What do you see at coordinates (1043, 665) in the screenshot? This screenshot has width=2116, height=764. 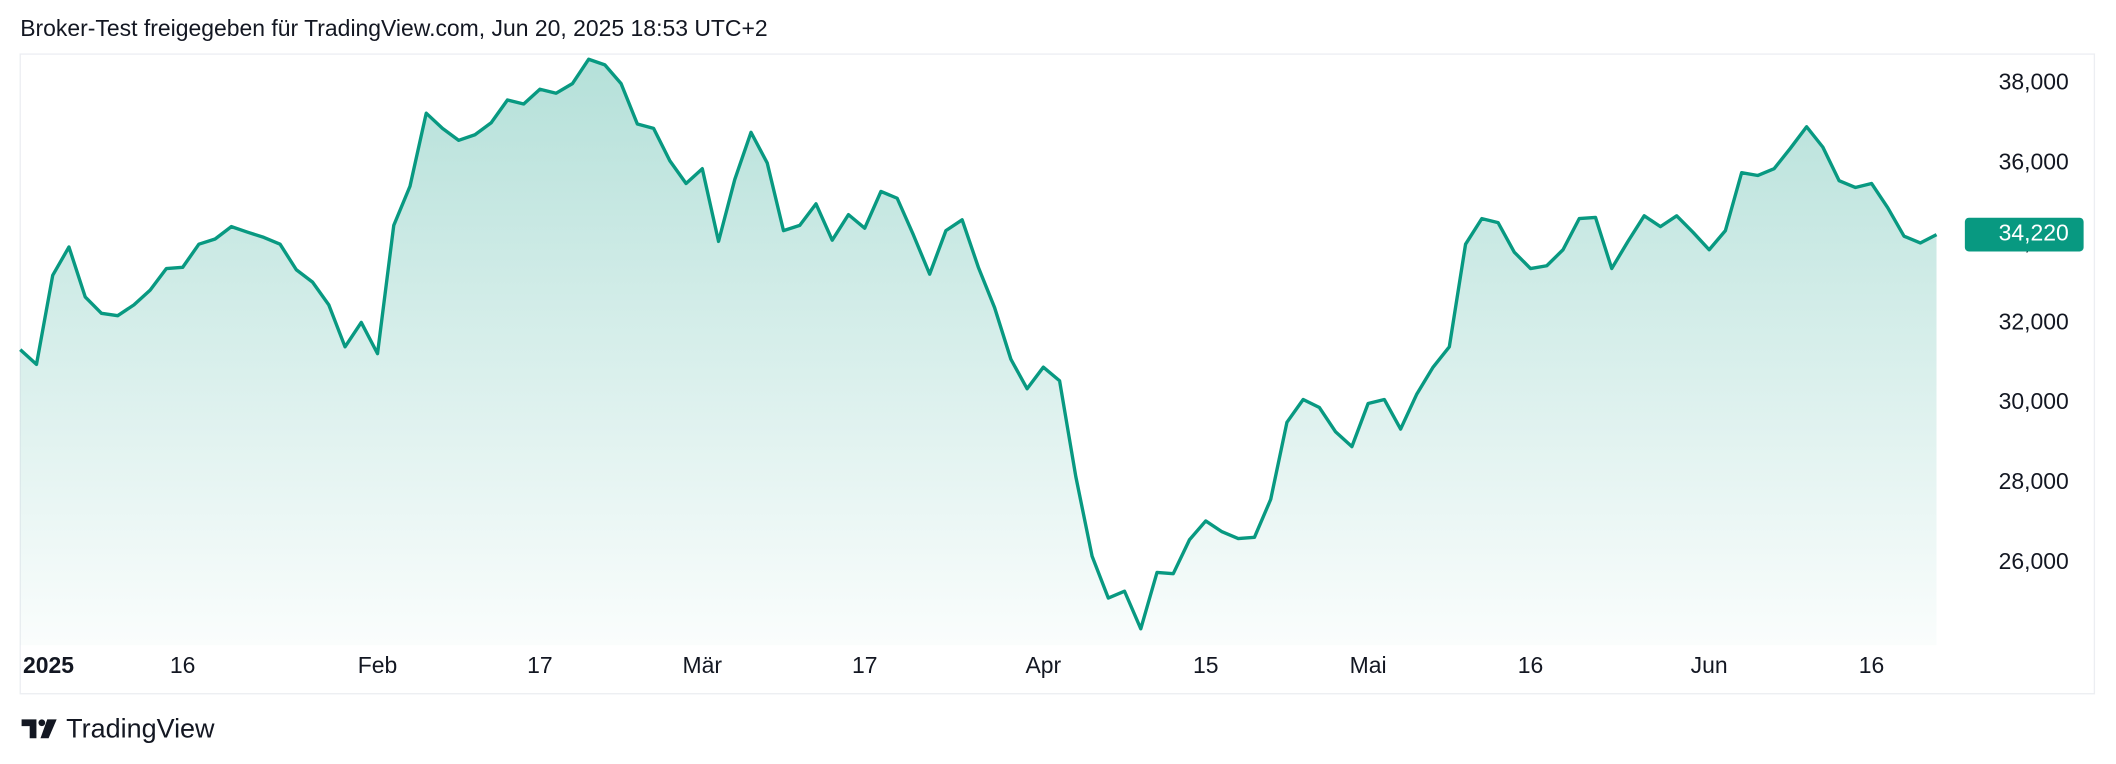 I see `x-tick-label: Apr` at bounding box center [1043, 665].